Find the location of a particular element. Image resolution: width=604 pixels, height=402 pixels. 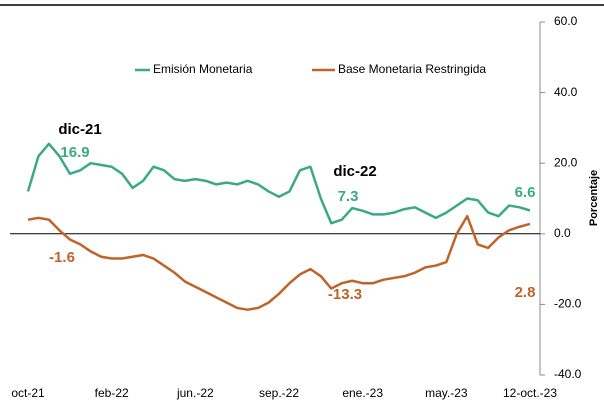

annotation: 16.9 is located at coordinates (74, 152).